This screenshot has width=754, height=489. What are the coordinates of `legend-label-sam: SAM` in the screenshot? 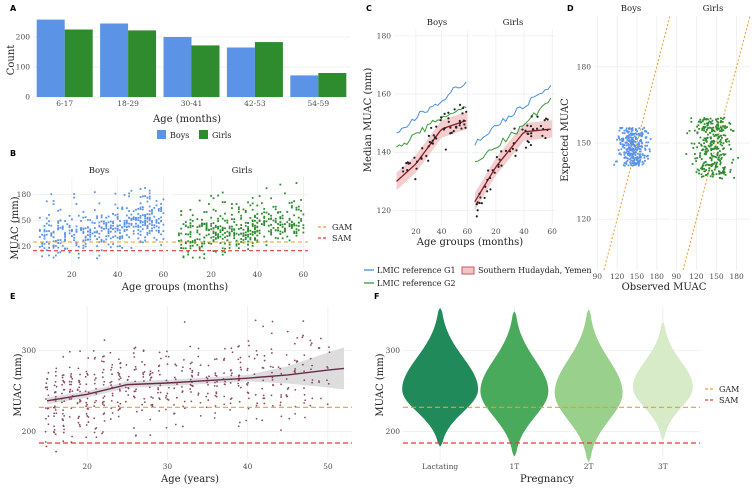 It's located at (728, 400).